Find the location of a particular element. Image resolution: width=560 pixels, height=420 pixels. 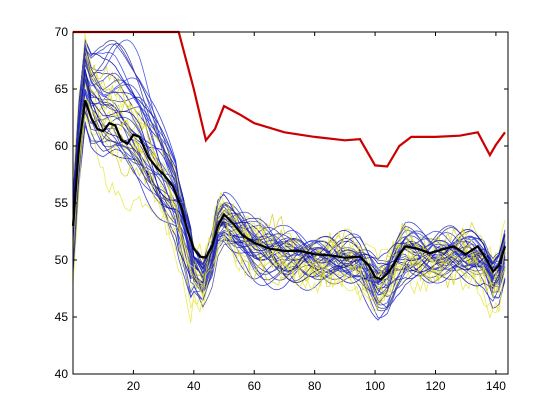

x-tick-label: 20 is located at coordinates (134, 386).